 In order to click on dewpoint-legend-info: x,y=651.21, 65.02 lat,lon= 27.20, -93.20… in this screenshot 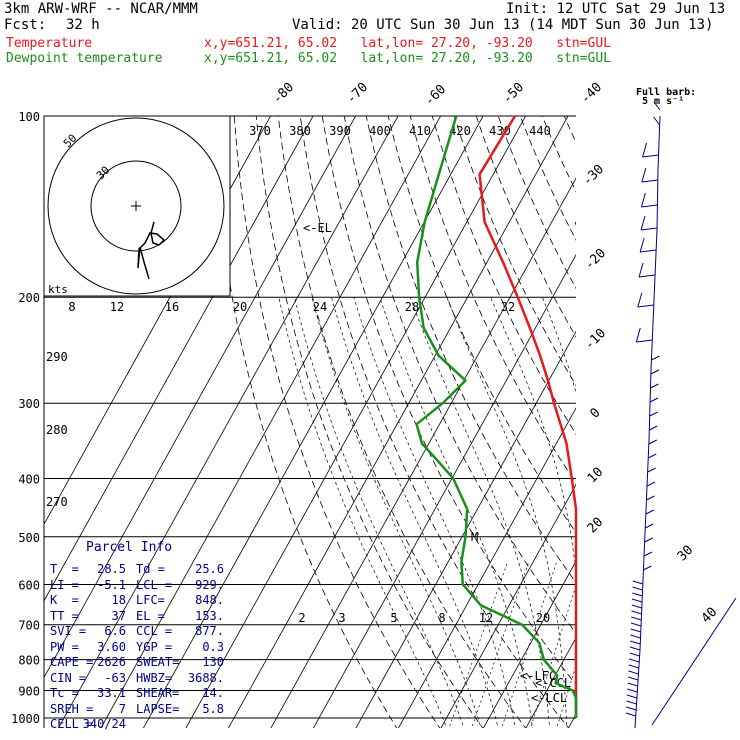, I will do `click(407, 58)`.